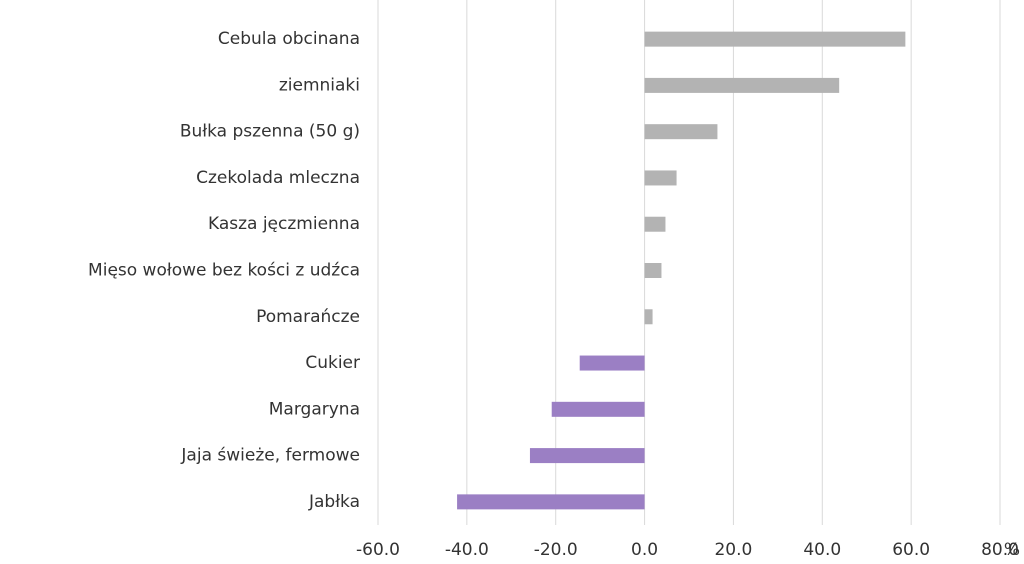  Describe the element at coordinates (644, 550) in the screenshot. I see `x-tick-label: 0.0` at that location.